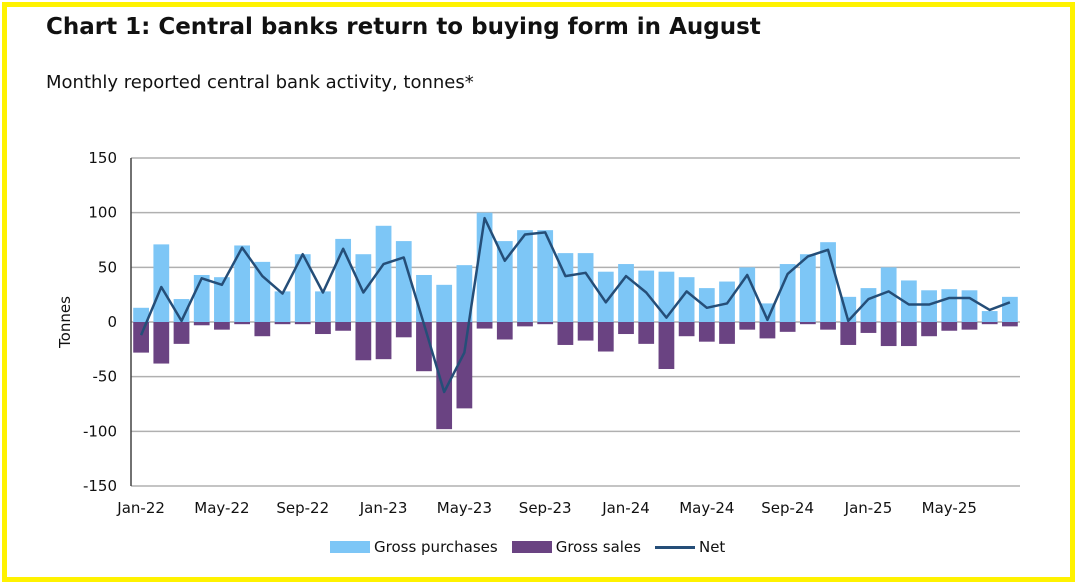  What do you see at coordinates (868, 508) in the screenshot?
I see `x-tick-label: Jan-25` at bounding box center [868, 508].